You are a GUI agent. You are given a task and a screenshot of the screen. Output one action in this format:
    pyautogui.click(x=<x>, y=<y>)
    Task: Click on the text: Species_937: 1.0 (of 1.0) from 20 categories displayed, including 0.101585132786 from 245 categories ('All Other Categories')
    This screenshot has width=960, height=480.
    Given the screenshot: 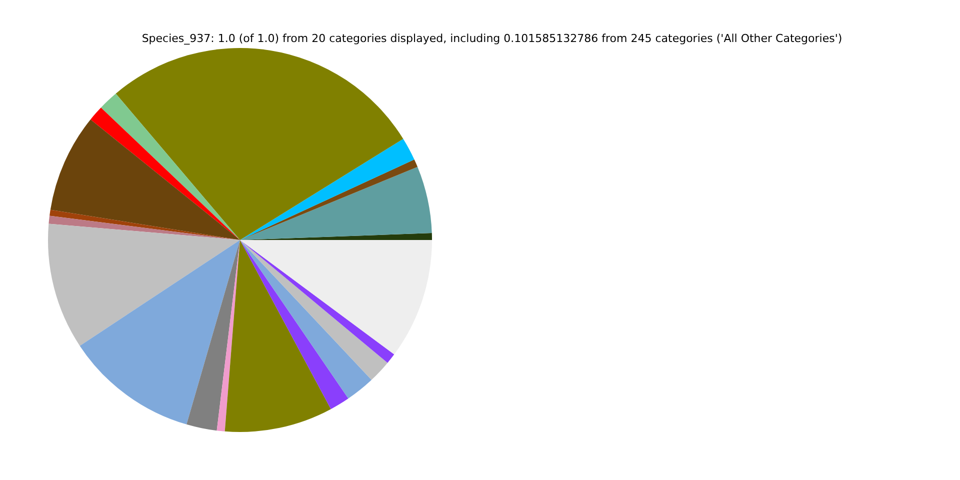 What is the action you would take?
    pyautogui.click(x=492, y=38)
    